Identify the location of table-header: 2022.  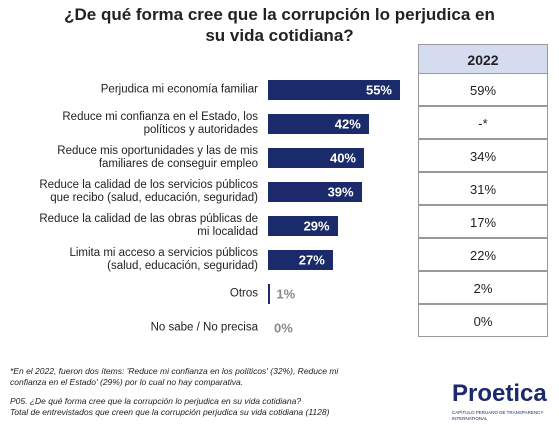
(483, 59).